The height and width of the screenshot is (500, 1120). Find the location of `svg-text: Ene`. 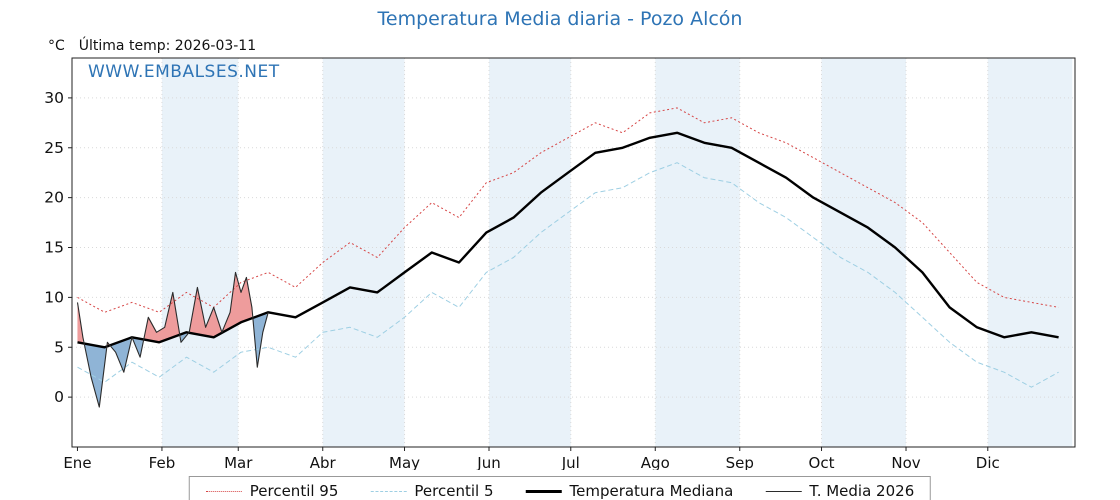

svg-text: Ene is located at coordinates (77, 462).